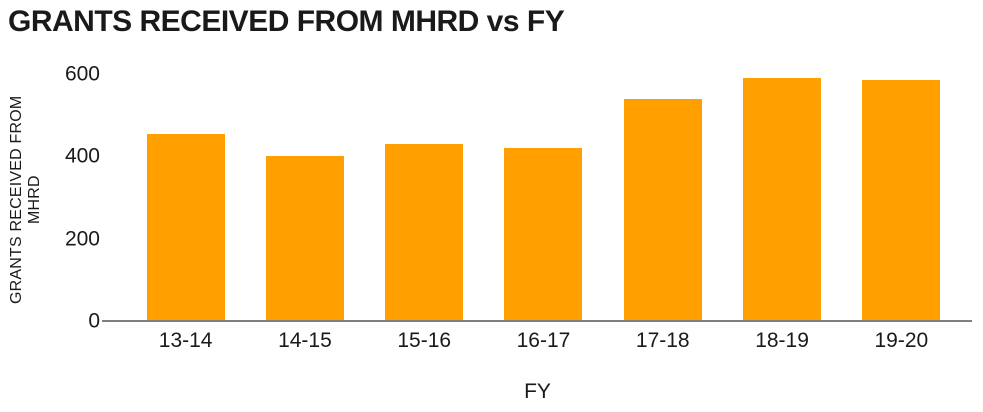 The width and height of the screenshot is (983, 412). Describe the element at coordinates (424, 340) in the screenshot. I see `x-tick-label-15-16: 15-16` at that location.